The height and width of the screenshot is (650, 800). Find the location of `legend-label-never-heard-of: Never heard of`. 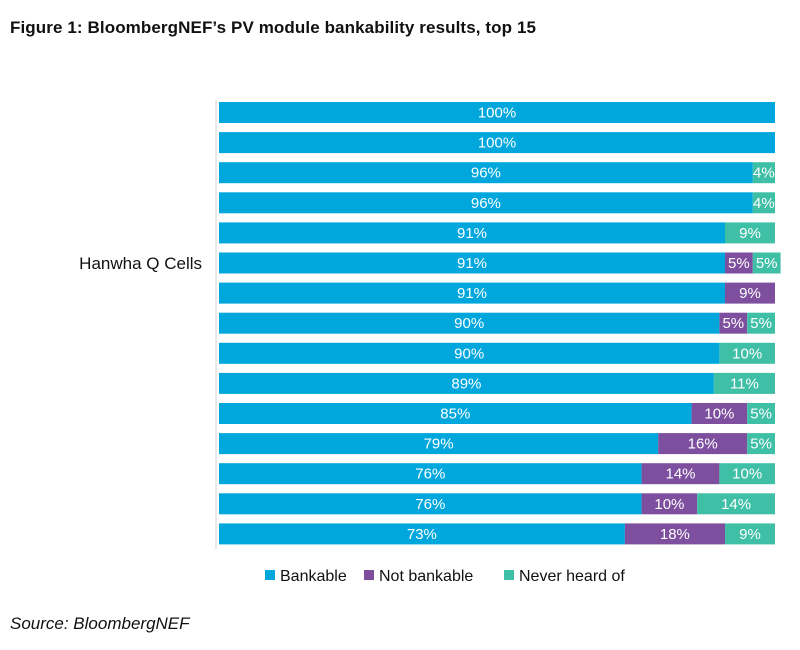

legend-label-never-heard-of: Never heard of is located at coordinates (572, 576).